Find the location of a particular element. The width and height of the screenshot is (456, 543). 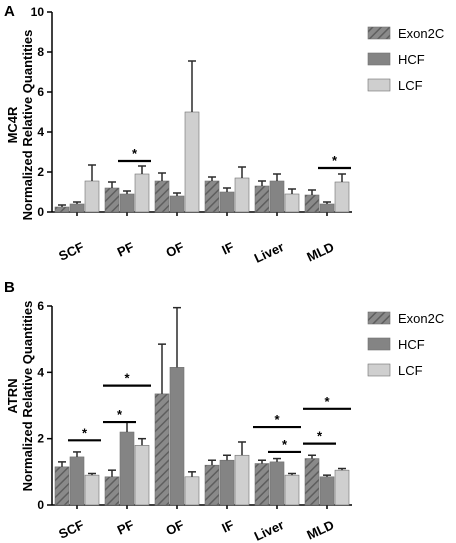

legend-label: Exon2C is located at coordinates (421, 33).